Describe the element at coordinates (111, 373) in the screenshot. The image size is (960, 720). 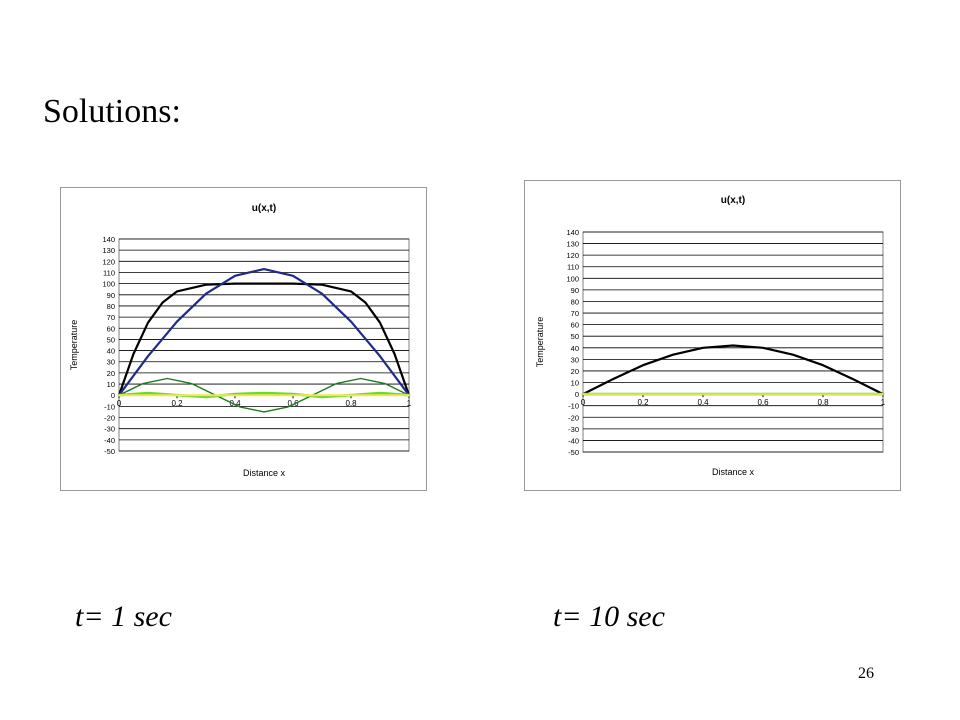
I see `chart-t1-ytick-label: 20` at that location.